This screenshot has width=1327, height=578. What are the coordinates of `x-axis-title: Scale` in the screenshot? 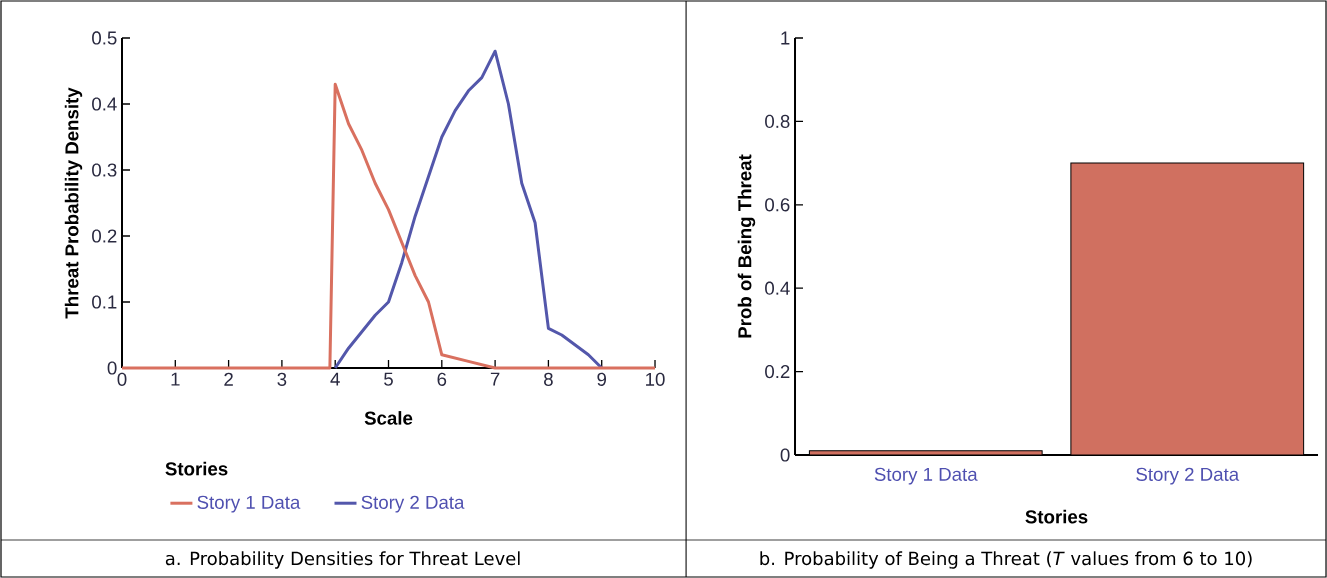 It's located at (388, 418).